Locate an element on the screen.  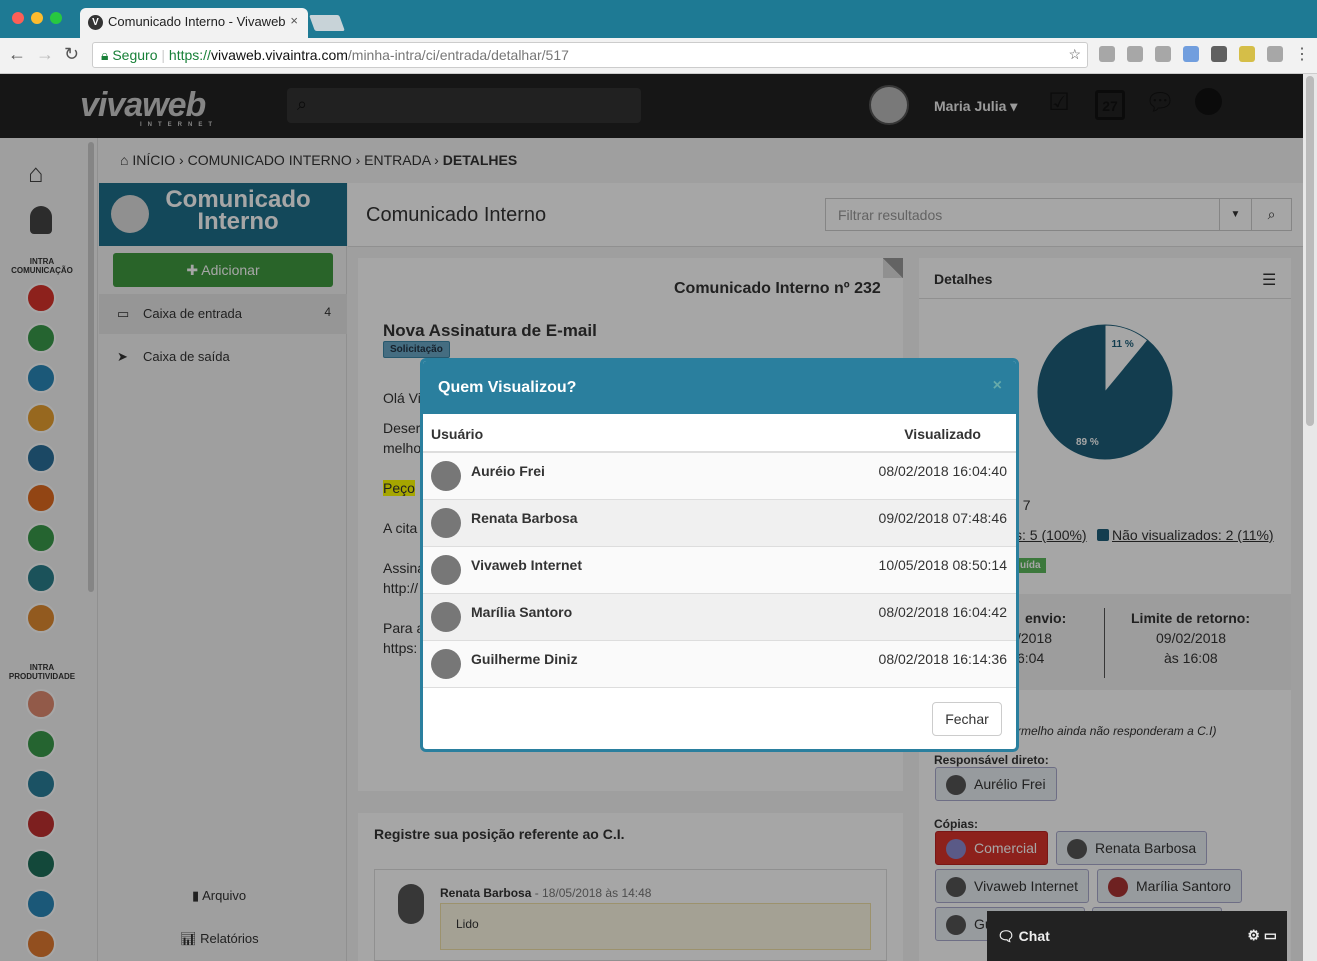
doc-link: https: is located at coordinates (400, 648).